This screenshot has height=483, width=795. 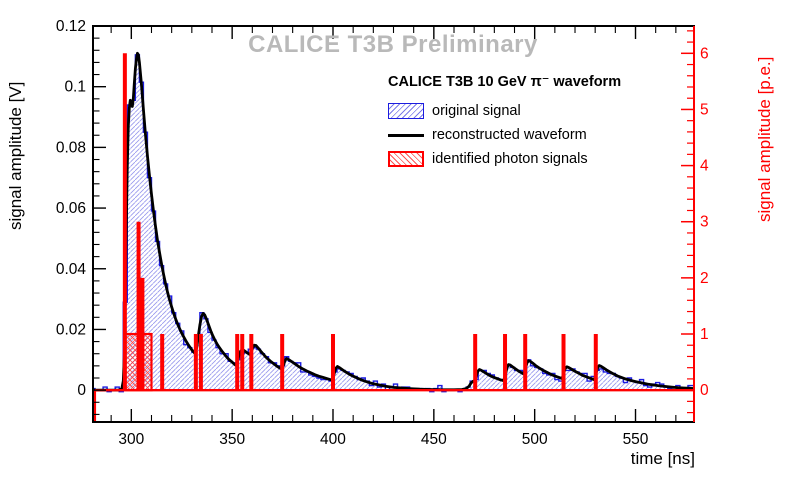 What do you see at coordinates (764, 139) in the screenshot?
I see `right-axis-title: signal amplitude [p.e.]` at bounding box center [764, 139].